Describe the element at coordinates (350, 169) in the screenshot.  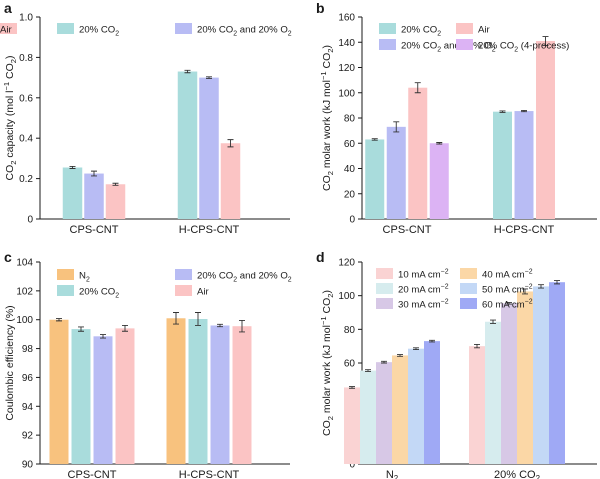
I see `y-tick-label: 40` at that location.